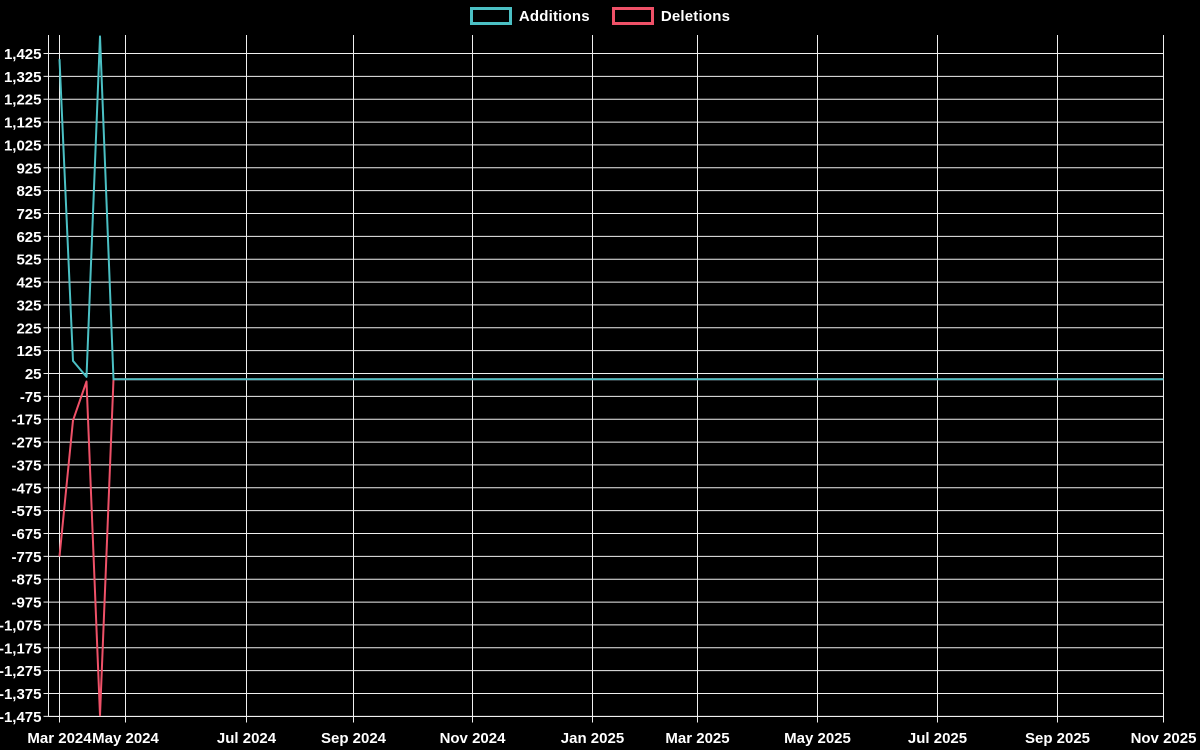 This screenshot has width=1200, height=750. I want to click on x-axis-tick-label: Sep 2024, so click(354, 738).